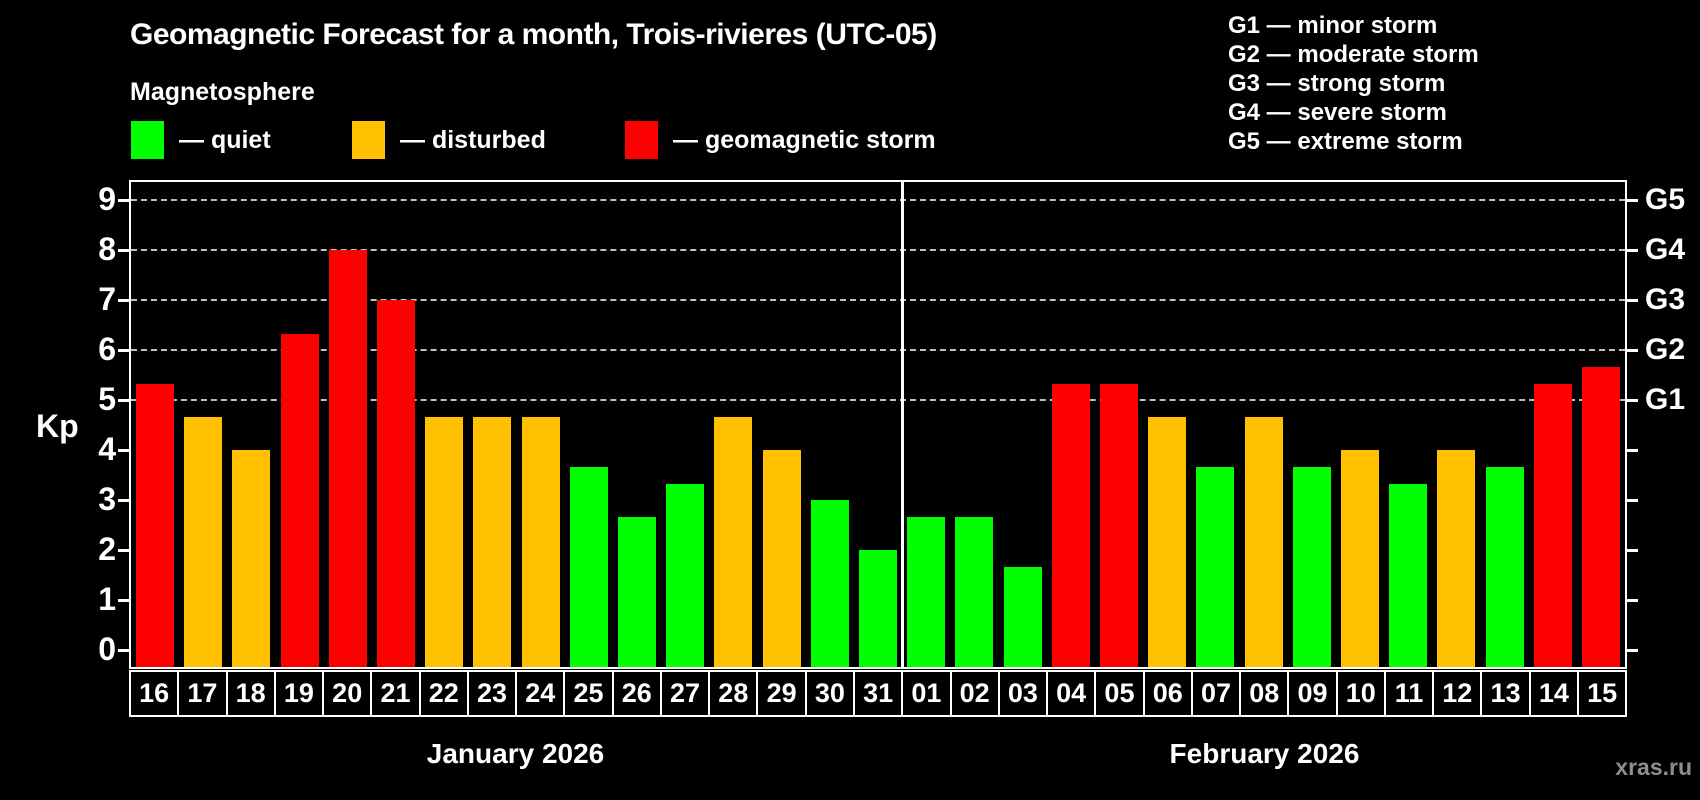 The width and height of the screenshot is (1700, 800). I want to click on kp-axis-title: Kp, so click(57, 426).